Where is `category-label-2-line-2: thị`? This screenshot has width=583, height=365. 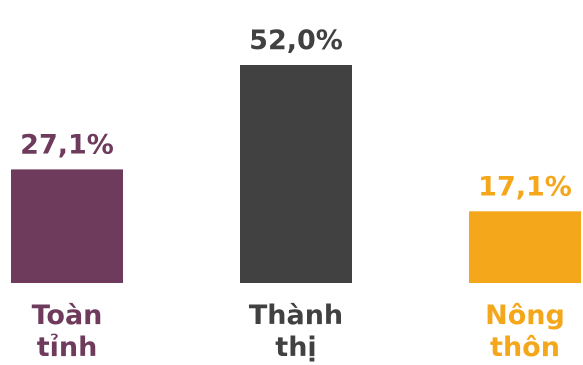
category-label-2-line-2: thị is located at coordinates (295, 347).